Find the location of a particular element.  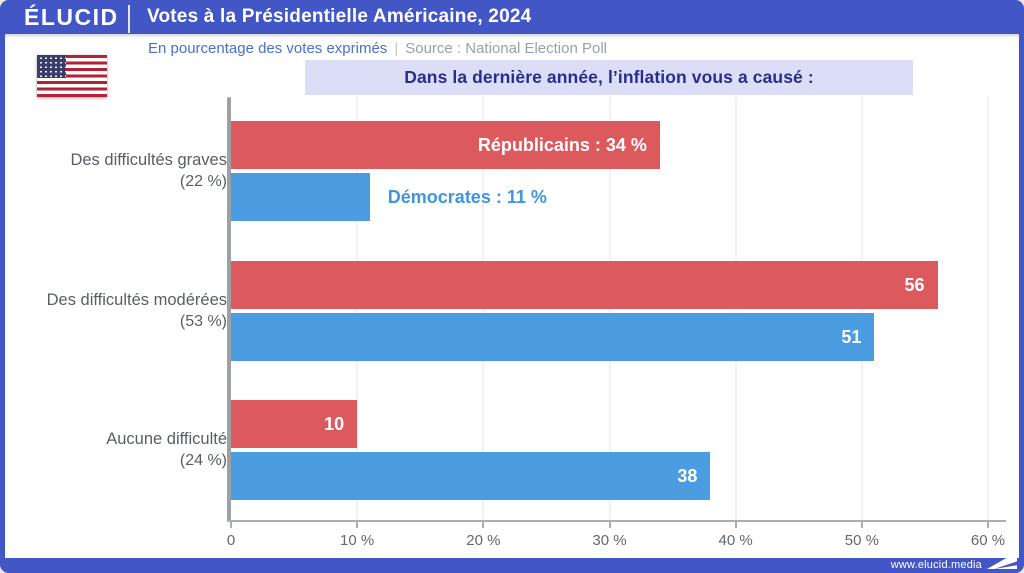

x-tick-label: 50 % is located at coordinates (861, 540).